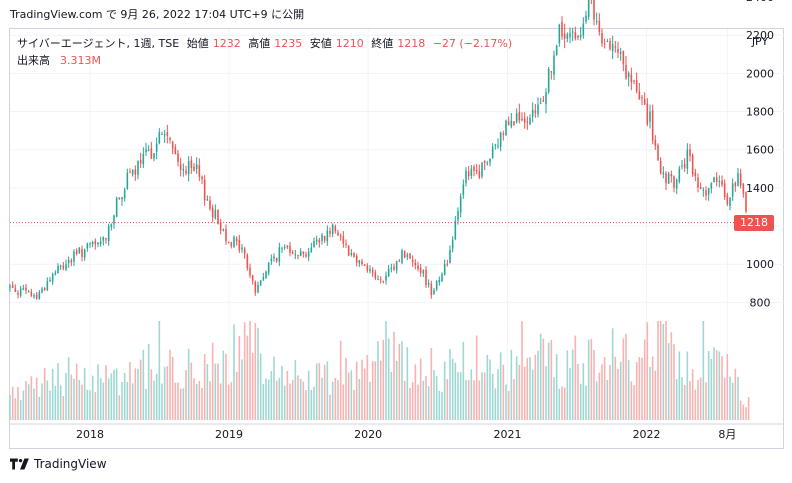 This screenshot has height=483, width=792. What do you see at coordinates (397, 432) in the screenshot?
I see `time-axis: 2018 2019 2020 2021 2022 8月` at bounding box center [397, 432].